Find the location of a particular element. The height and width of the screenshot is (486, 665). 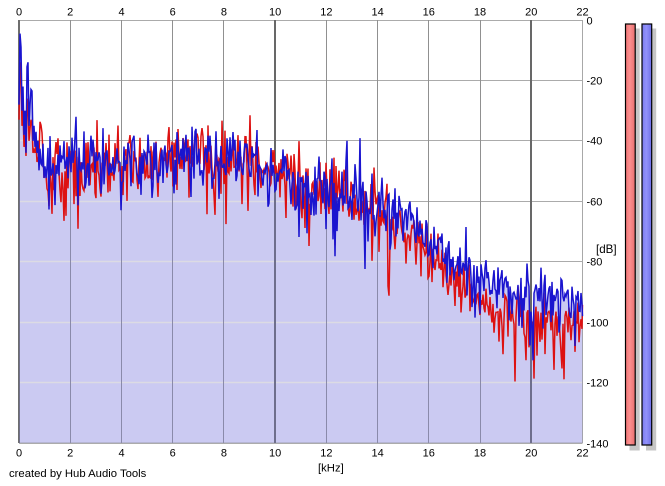

svg-text: -120 is located at coordinates (598, 384).